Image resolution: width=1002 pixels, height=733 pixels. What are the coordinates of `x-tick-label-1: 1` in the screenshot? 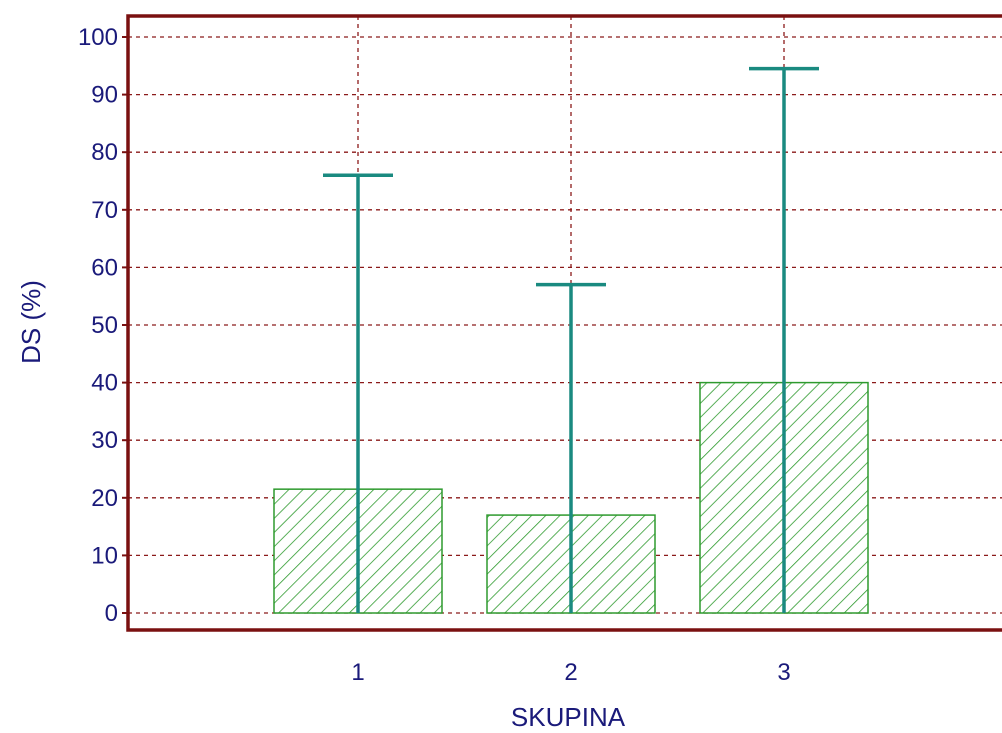 It's located at (357, 672).